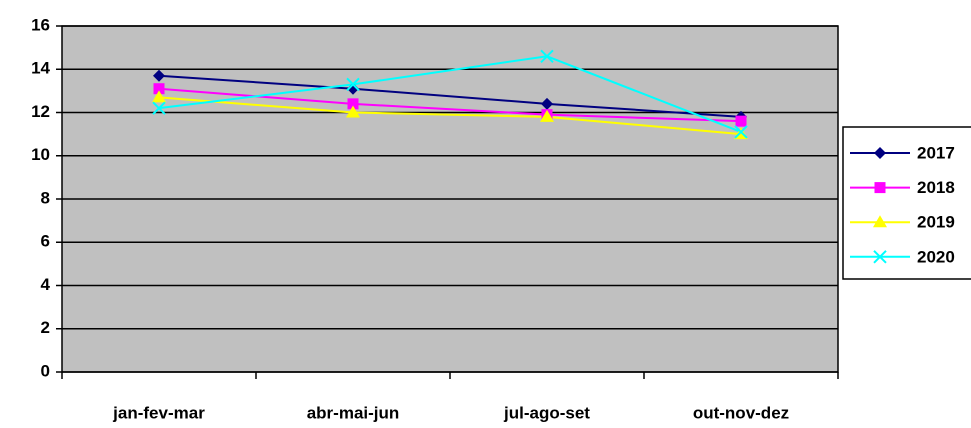  I want to click on x-tick-label: jul-ago-set, so click(546, 412).